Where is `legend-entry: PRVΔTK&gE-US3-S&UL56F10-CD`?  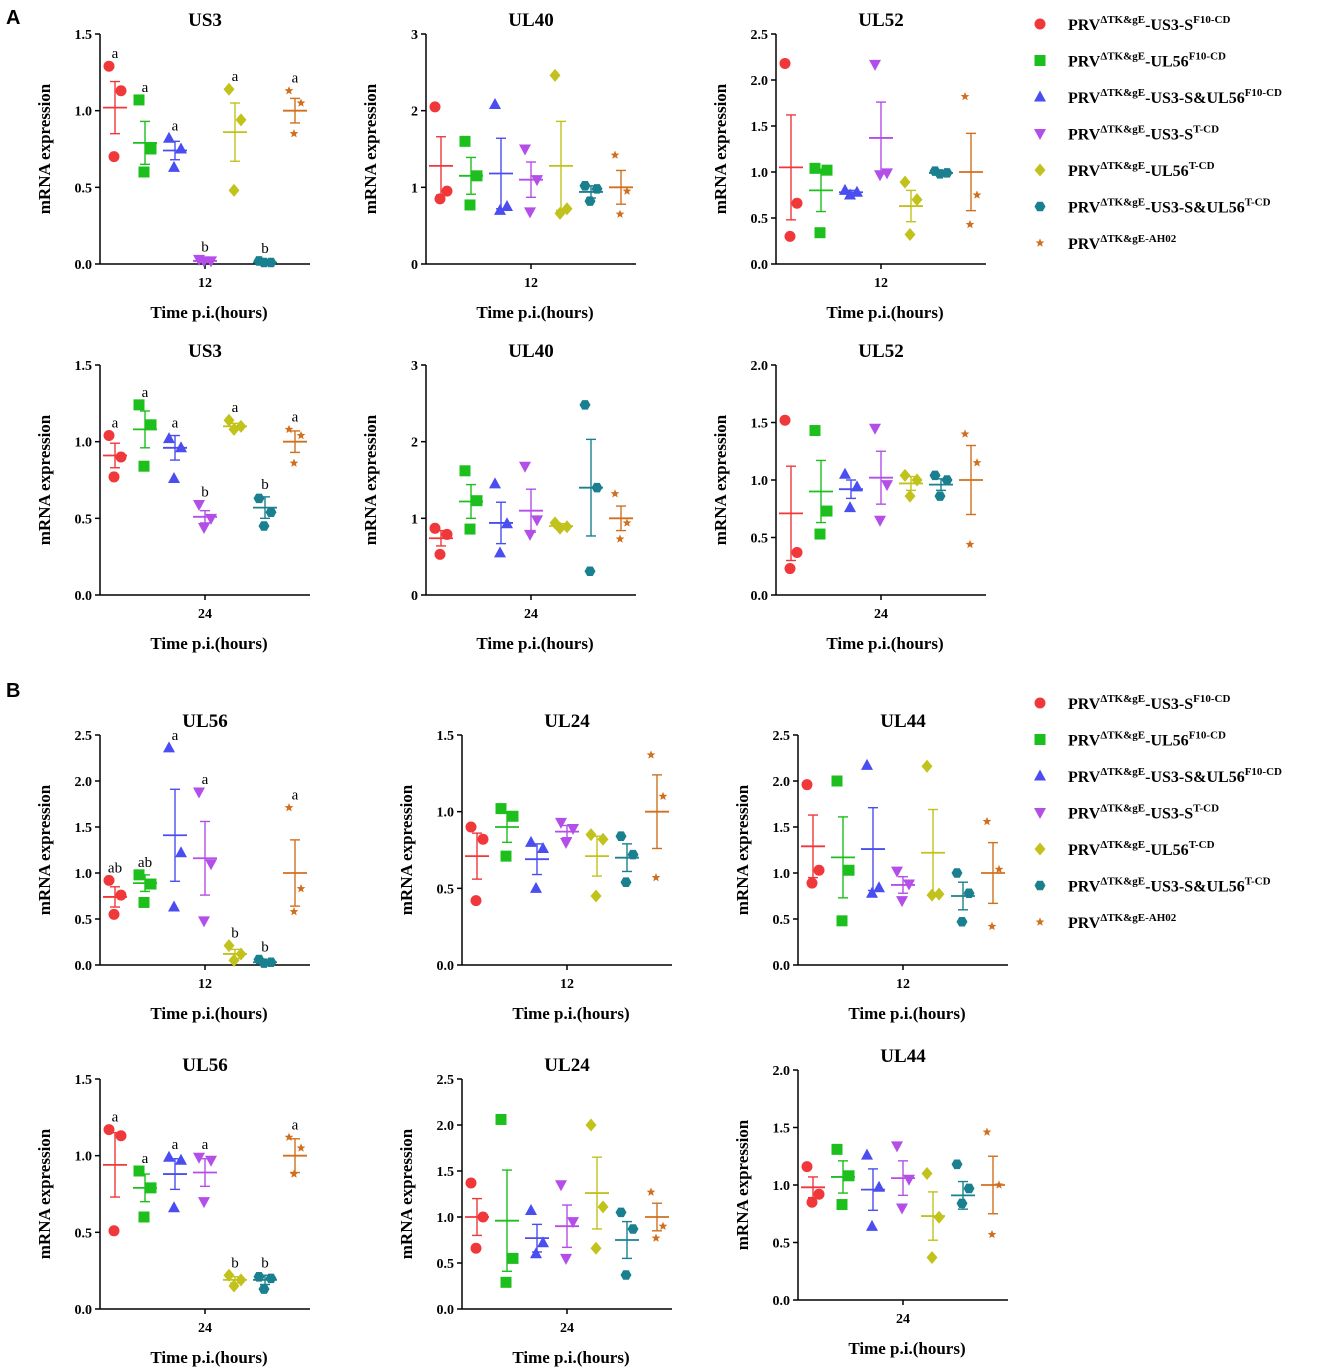
legend-entry: PRVΔTK&gE-US3-S&UL56F10-CD is located at coordinates (1175, 776).